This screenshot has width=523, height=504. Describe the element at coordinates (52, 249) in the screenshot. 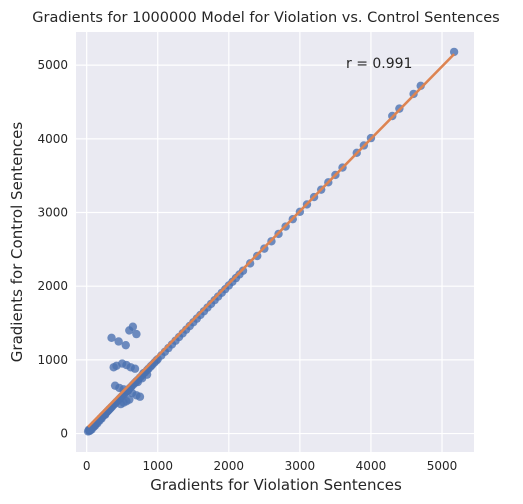

I see `y-axis-ticks: 0 1000 2000 3000 4000 5000` at that location.